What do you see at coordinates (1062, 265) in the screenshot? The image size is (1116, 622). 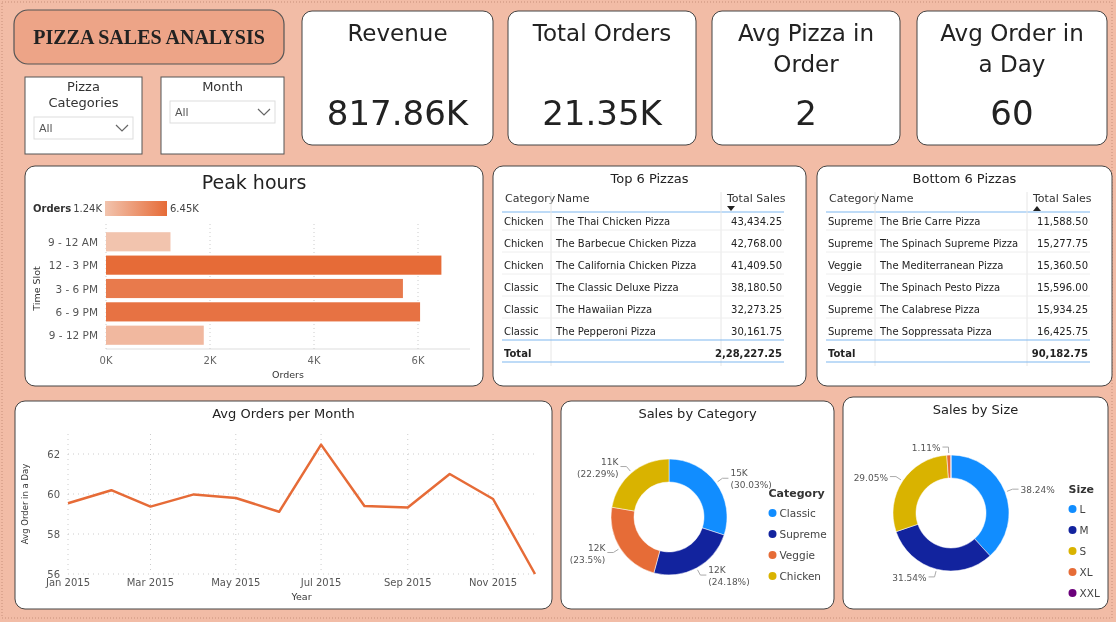 I see `text: 15,360.50` at bounding box center [1062, 265].